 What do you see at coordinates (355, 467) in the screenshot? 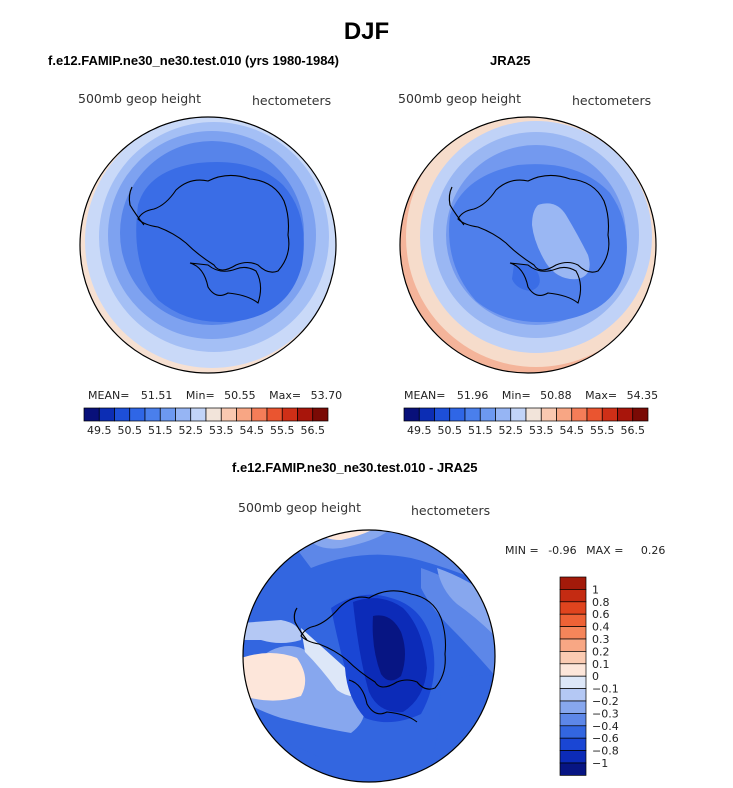
I see `panel3-title: f.e12.FAMIP.ne30_ne30.test.010 - JRA25` at bounding box center [355, 467].